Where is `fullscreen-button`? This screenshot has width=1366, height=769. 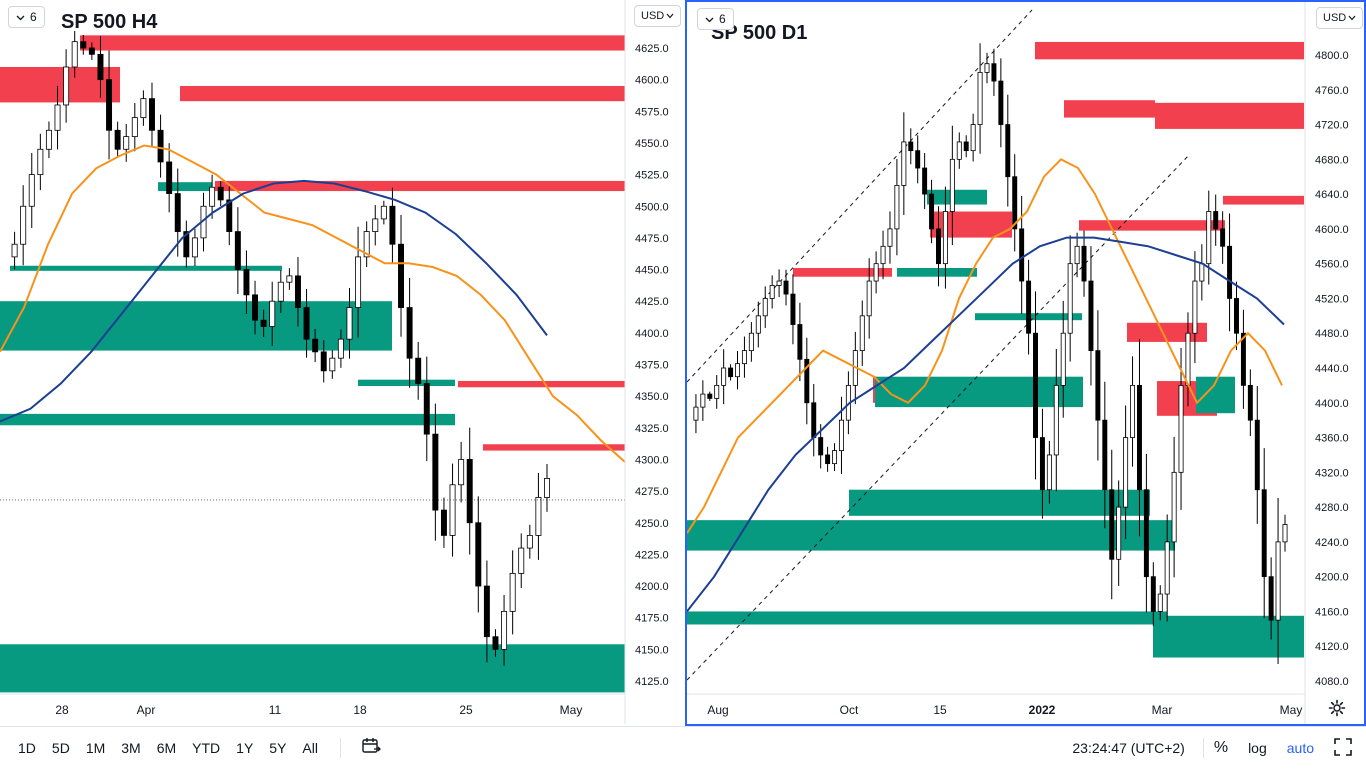
fullscreen-button is located at coordinates (1345, 748).